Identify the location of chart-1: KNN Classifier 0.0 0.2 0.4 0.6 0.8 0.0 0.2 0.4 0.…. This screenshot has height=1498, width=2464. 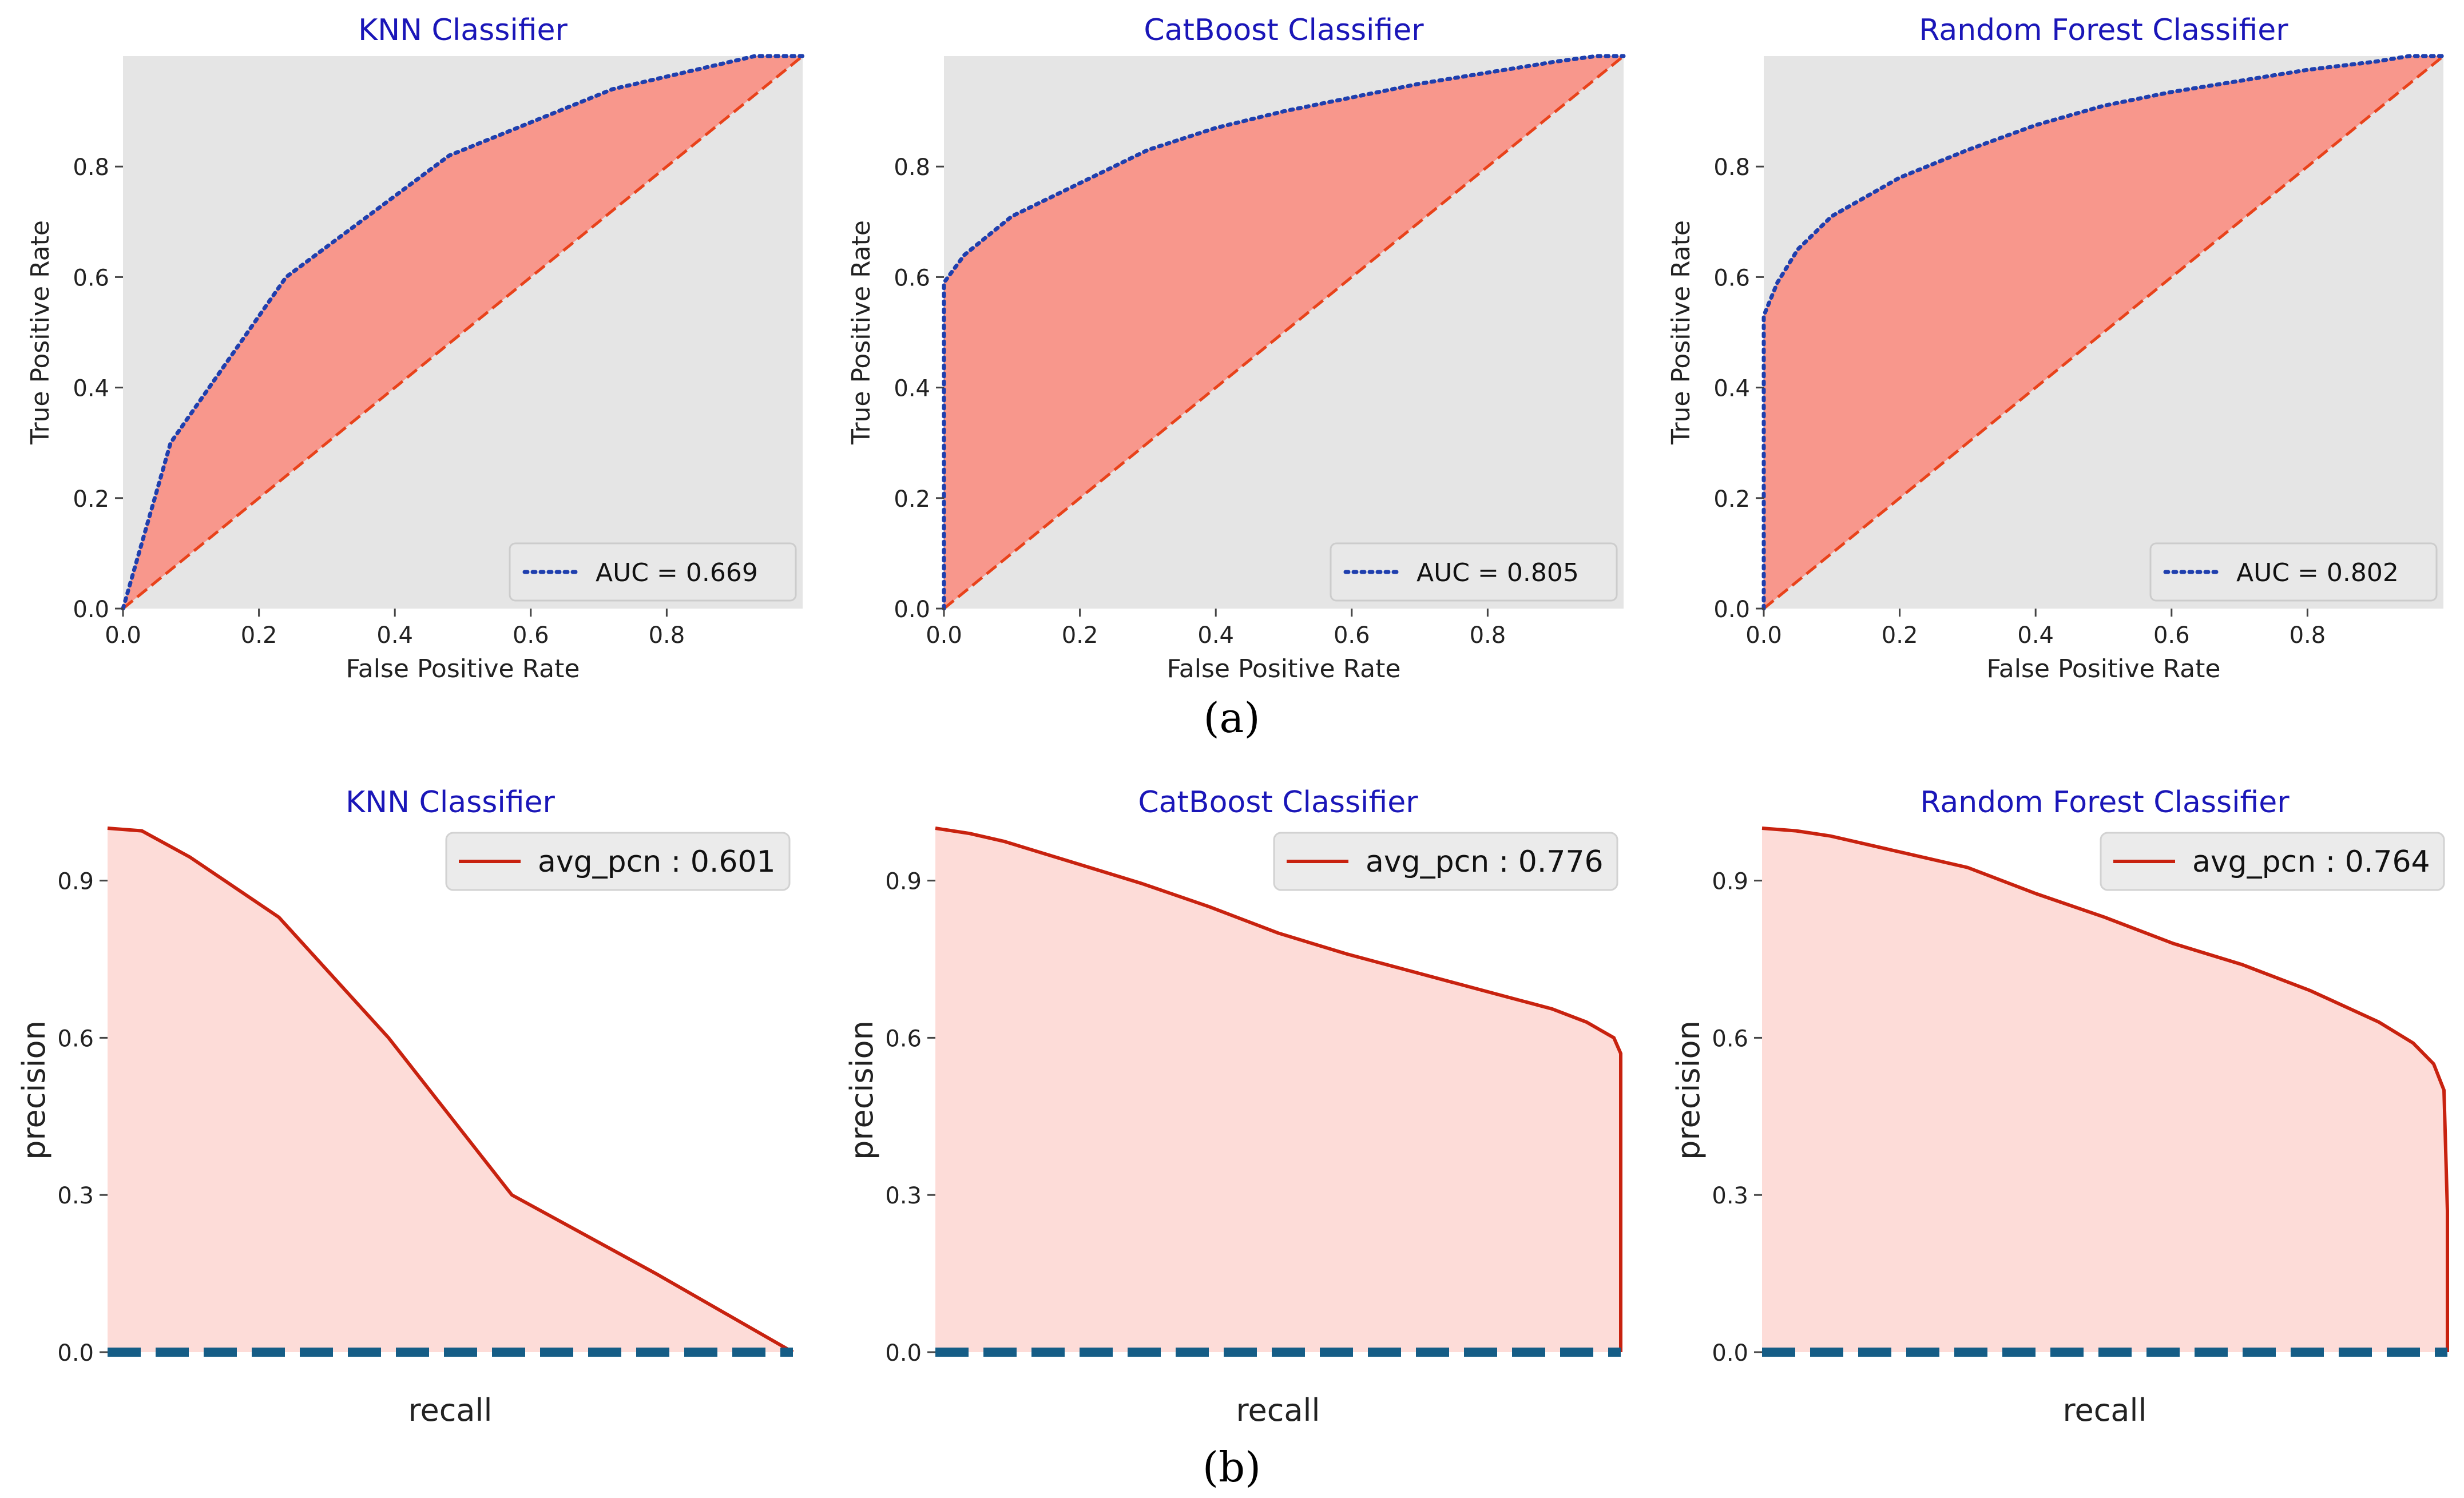
(415, 348).